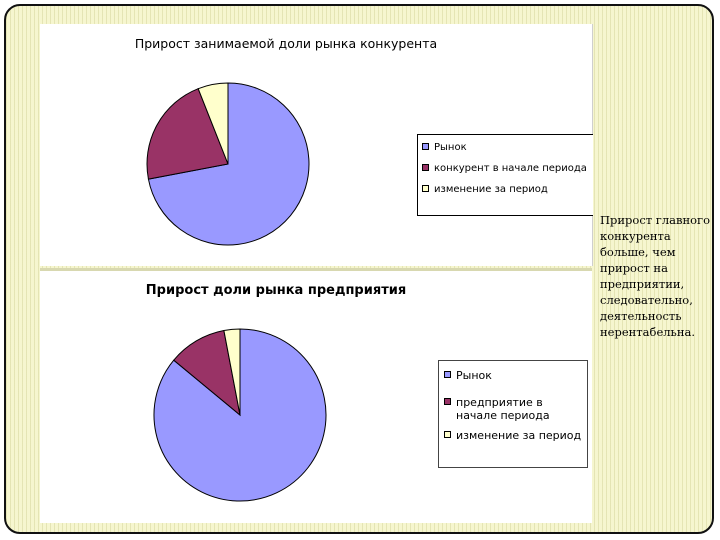 The width and height of the screenshot is (720, 540). What do you see at coordinates (503, 409) in the screenshot?
I see `legend-label: предприятие в начале периода` at bounding box center [503, 409].